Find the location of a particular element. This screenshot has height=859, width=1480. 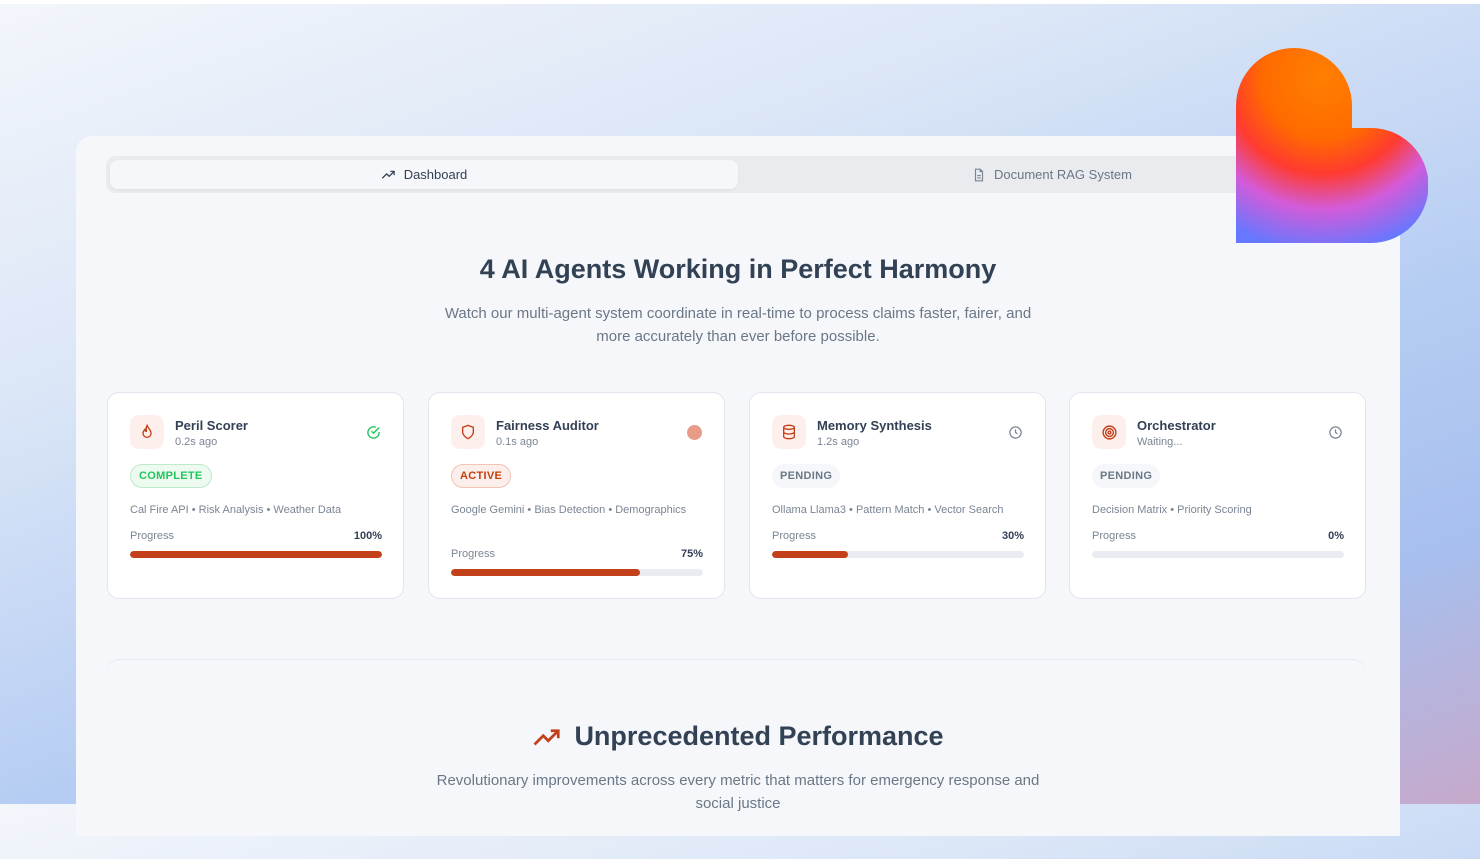

progress-row: Progress 100% is located at coordinates (256, 536).